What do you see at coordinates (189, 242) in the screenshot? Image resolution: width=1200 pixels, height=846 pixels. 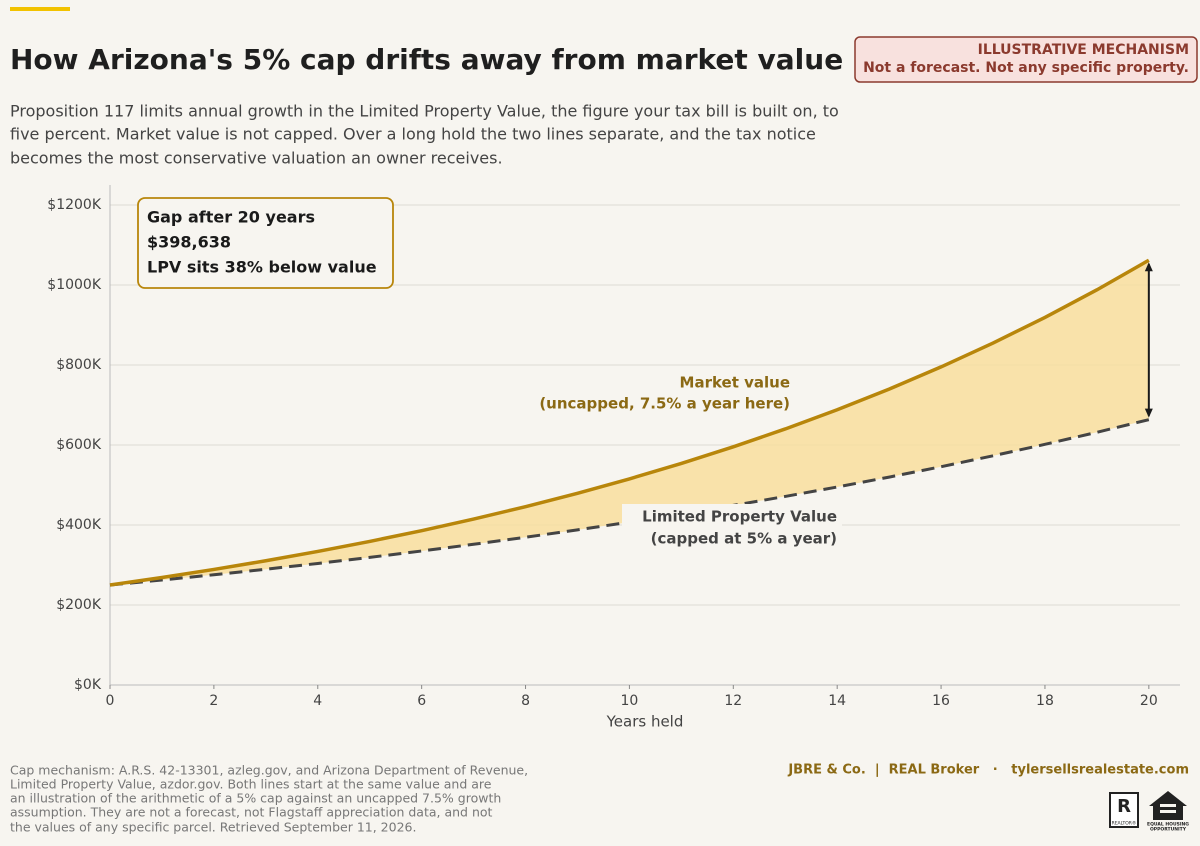 I see `annotation-text: $398,638` at bounding box center [189, 242].